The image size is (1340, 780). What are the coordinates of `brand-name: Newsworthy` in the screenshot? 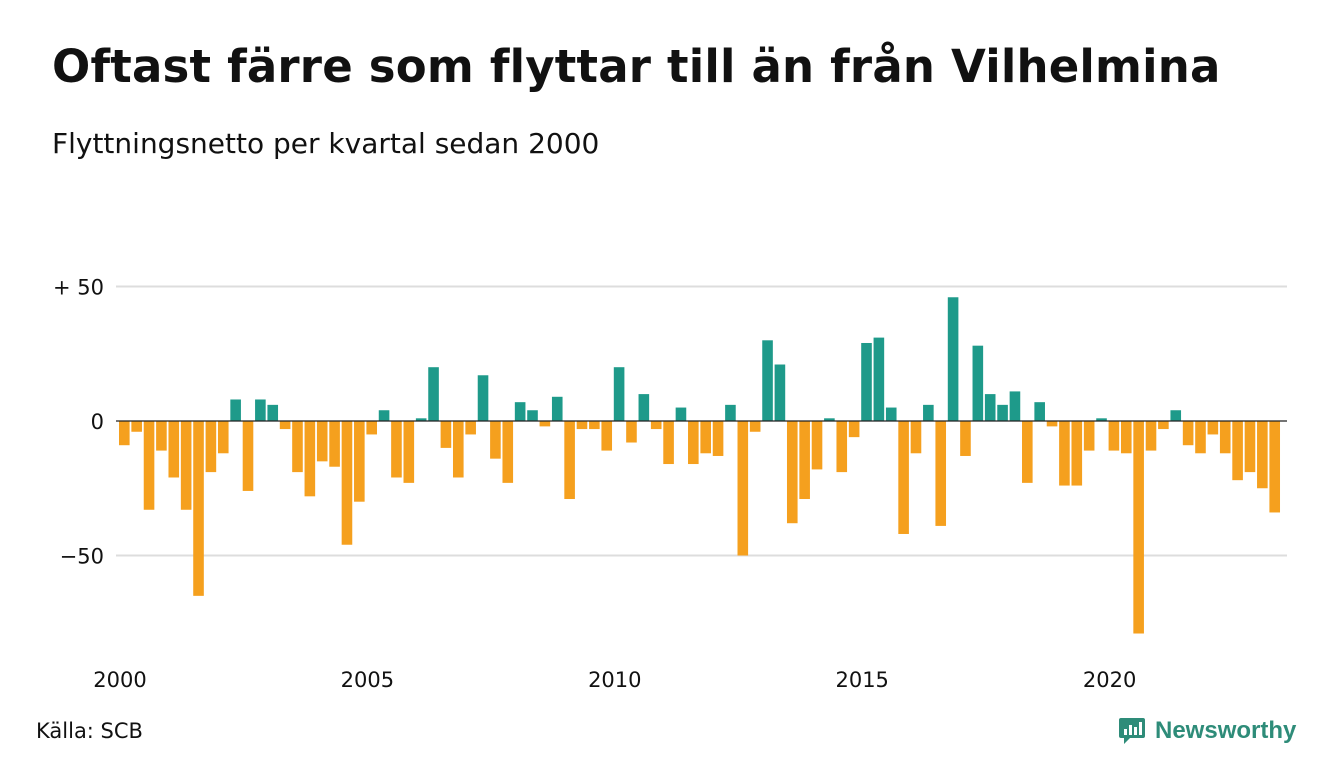 It's located at (1226, 730).